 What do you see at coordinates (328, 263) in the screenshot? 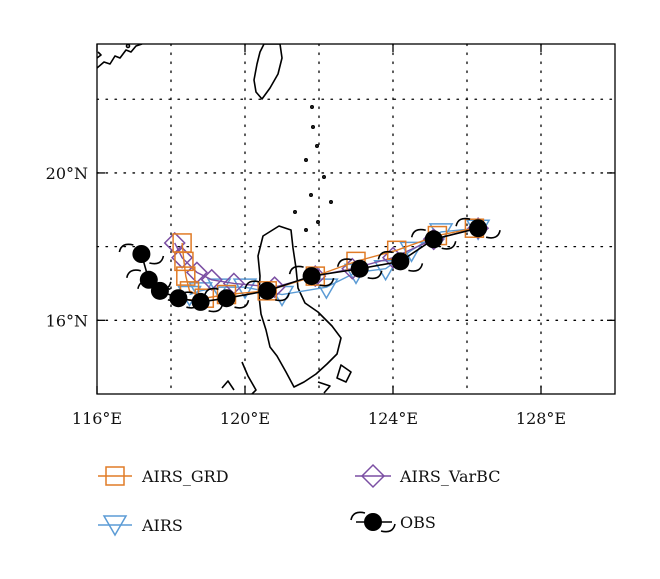
I see `track-line` at bounding box center [328, 263].